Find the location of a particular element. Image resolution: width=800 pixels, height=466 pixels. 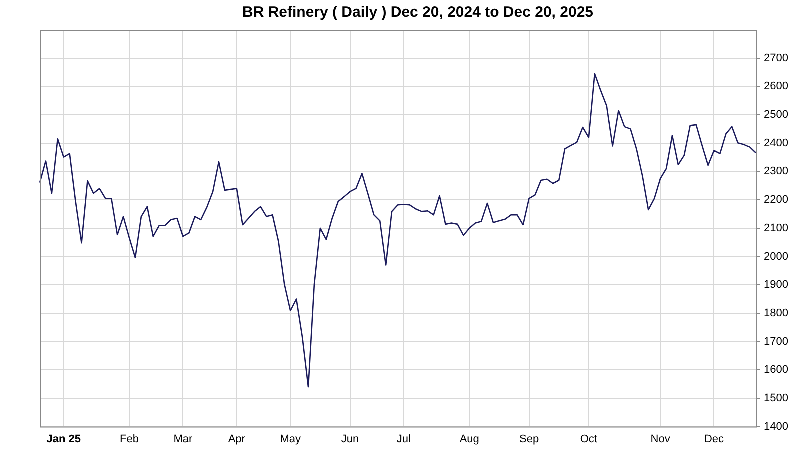

x-tick-label: Jul is located at coordinates (403, 439).